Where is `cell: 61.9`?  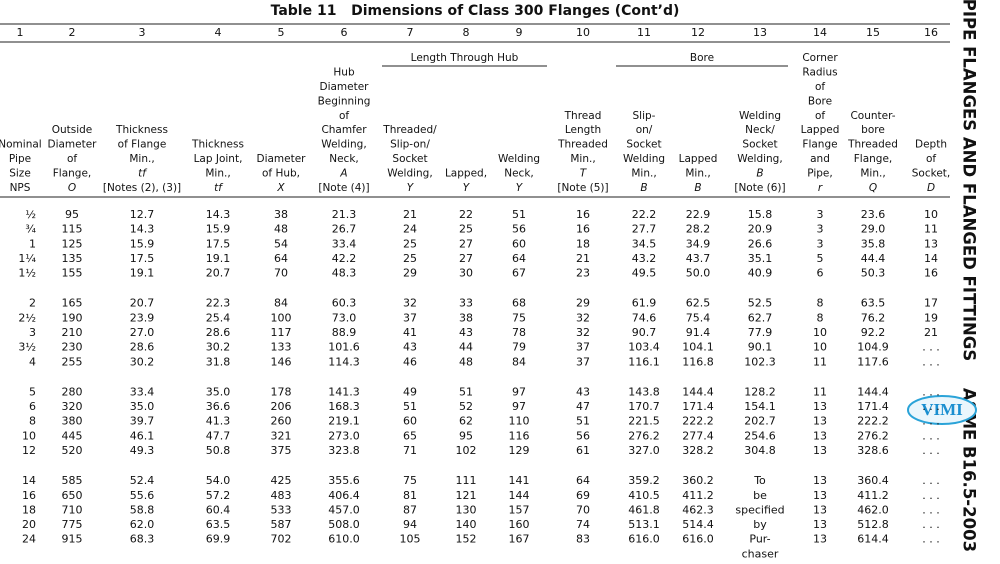 cell: 61.9 is located at coordinates (644, 303).